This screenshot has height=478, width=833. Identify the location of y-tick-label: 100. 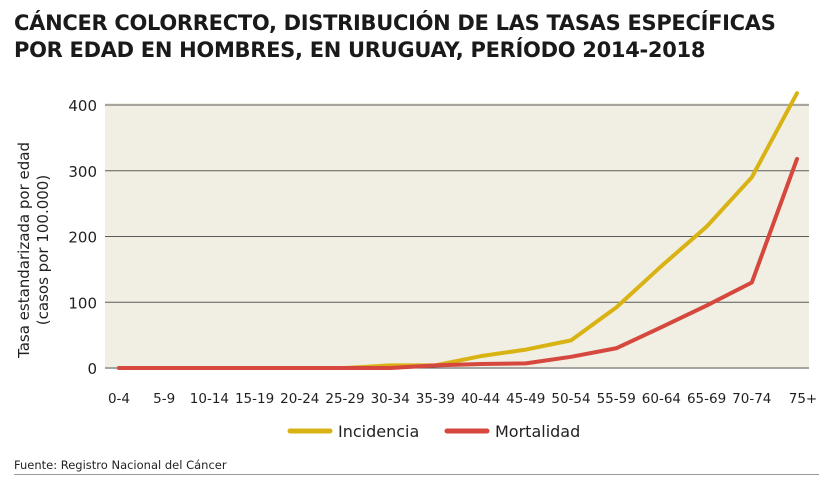
(82, 303).